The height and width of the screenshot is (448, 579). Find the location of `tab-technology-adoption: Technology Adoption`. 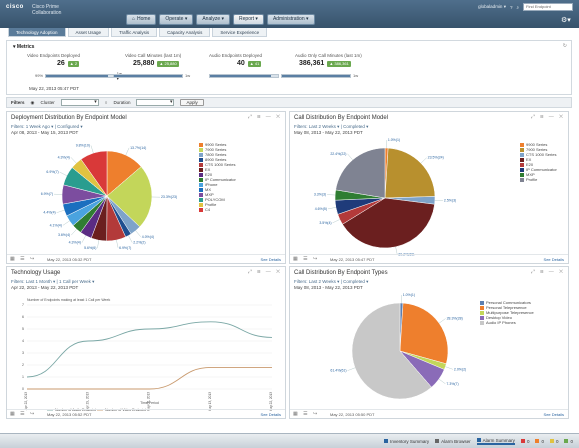

tab-technology-adoption: Technology Adoption is located at coordinates (37, 32).